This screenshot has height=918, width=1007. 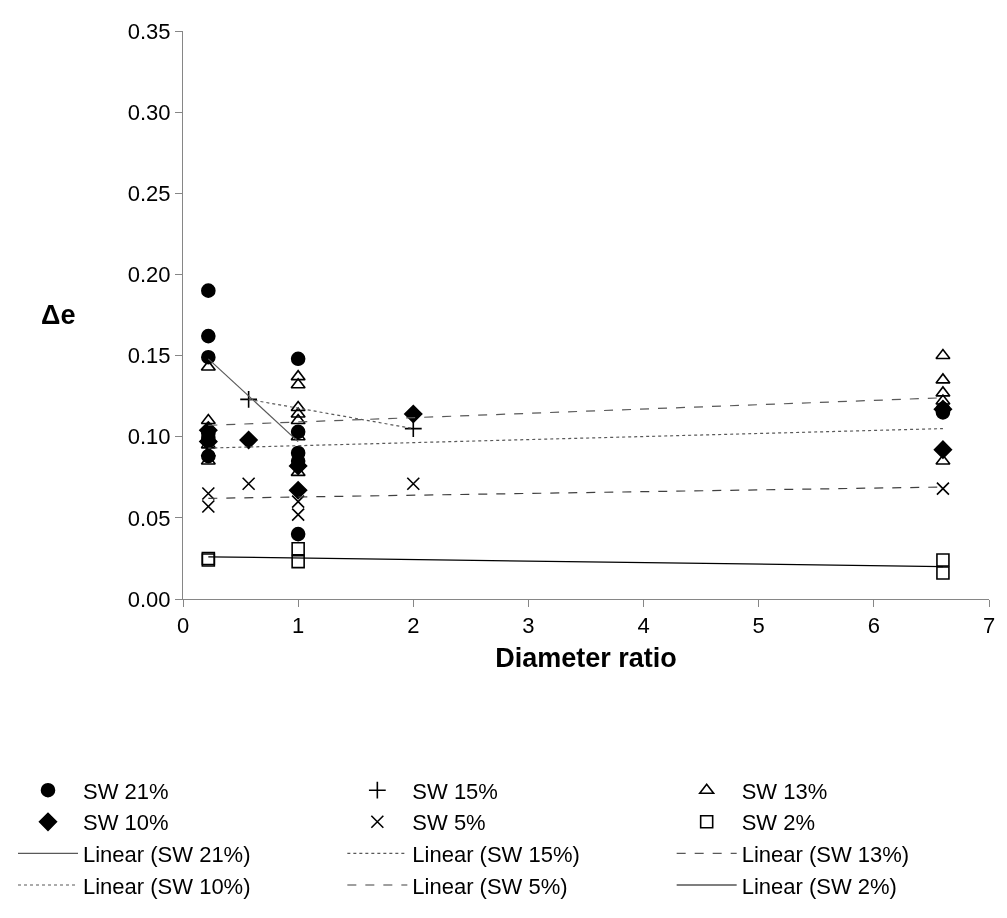 I want to click on y-tick-label: 0.10, so click(x=149, y=437).